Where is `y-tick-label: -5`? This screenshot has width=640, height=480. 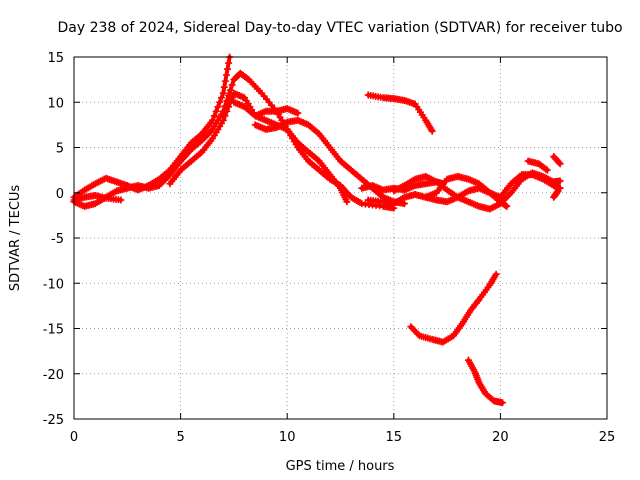 y-tick-label: -5 is located at coordinates (57, 239).